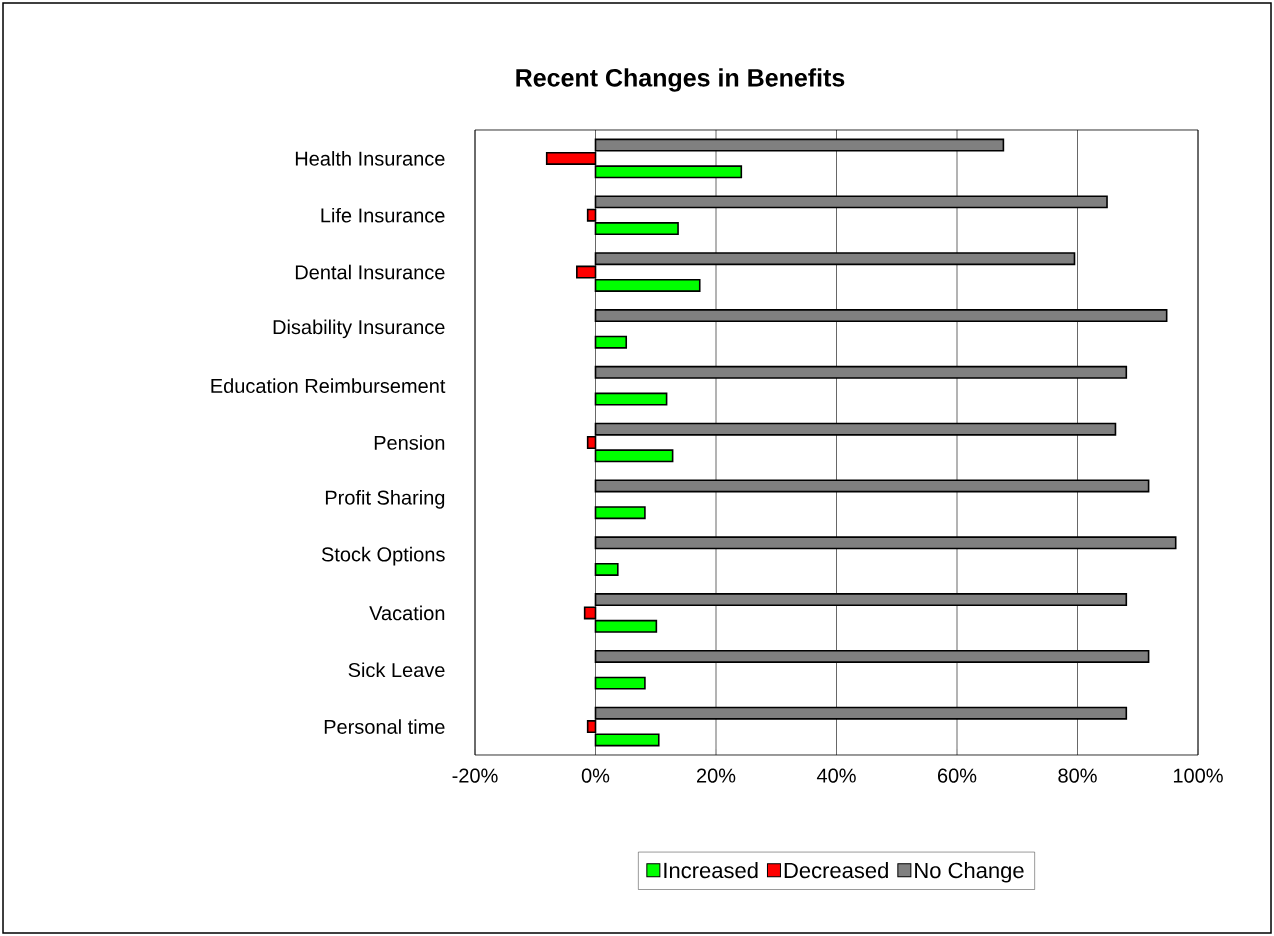  Describe the element at coordinates (384, 726) in the screenshot. I see `y-tick-label: Personal time` at that location.